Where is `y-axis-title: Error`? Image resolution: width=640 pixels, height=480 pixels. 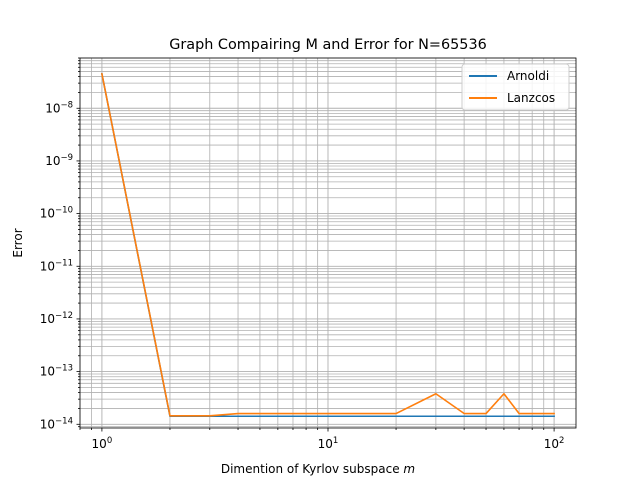 y-axis-title: Error is located at coordinates (18, 242).